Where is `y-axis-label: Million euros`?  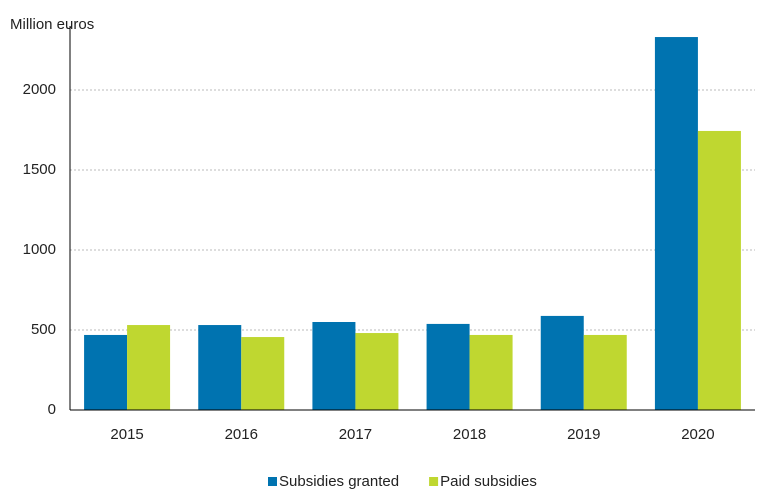
y-axis-label: Million euros is located at coordinates (52, 24).